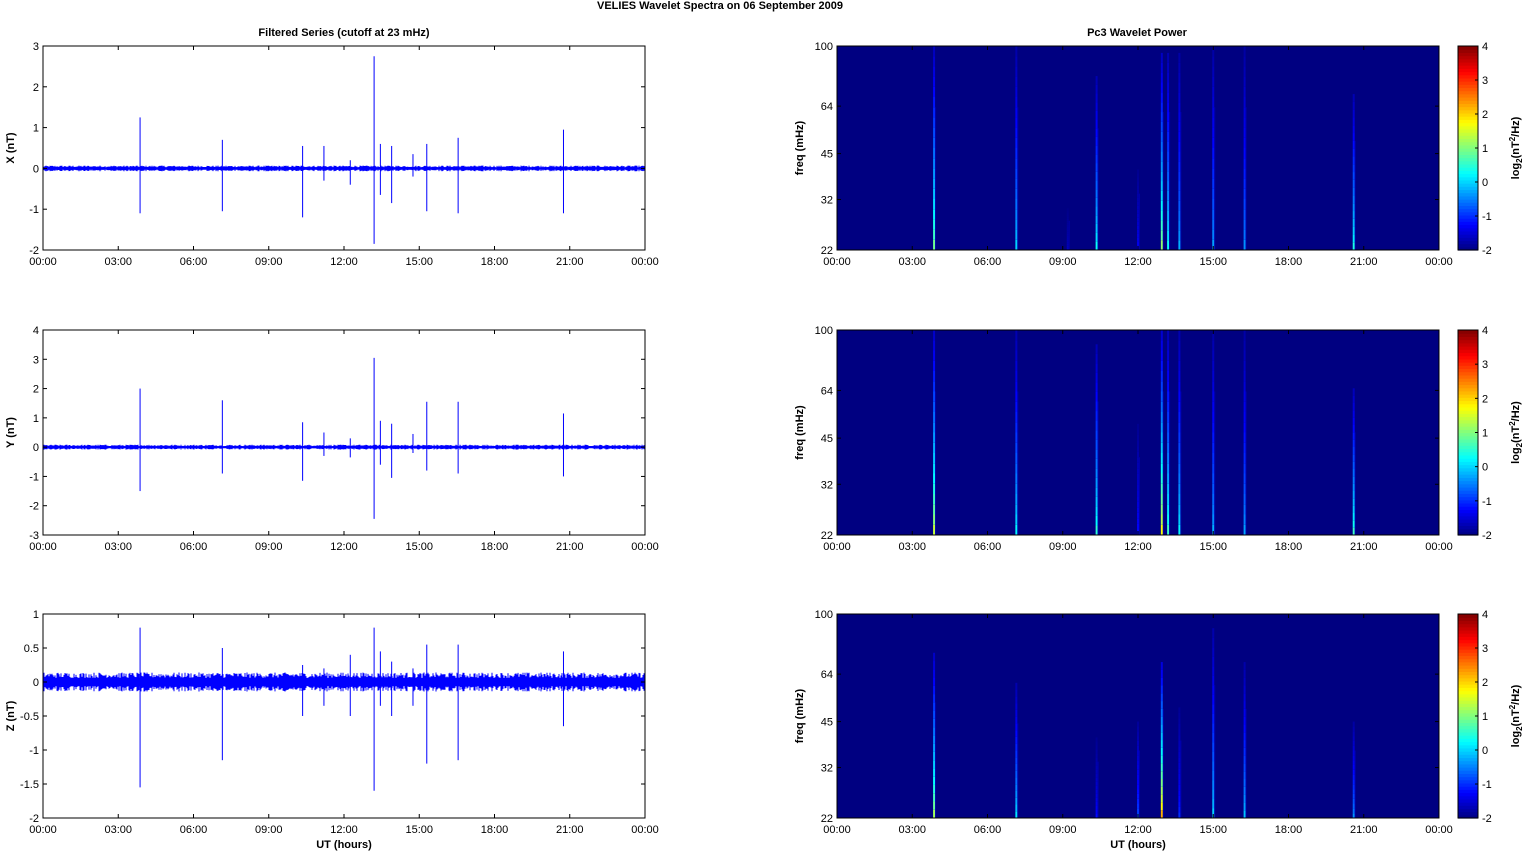  What do you see at coordinates (1485, 183) in the screenshot?
I see `colorbar-tick-label: 0` at bounding box center [1485, 183].